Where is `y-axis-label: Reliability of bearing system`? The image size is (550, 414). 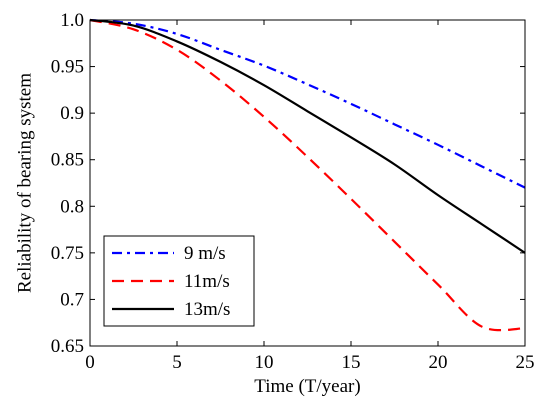
y-axis-label: Reliability of bearing system is located at coordinates (24, 183).